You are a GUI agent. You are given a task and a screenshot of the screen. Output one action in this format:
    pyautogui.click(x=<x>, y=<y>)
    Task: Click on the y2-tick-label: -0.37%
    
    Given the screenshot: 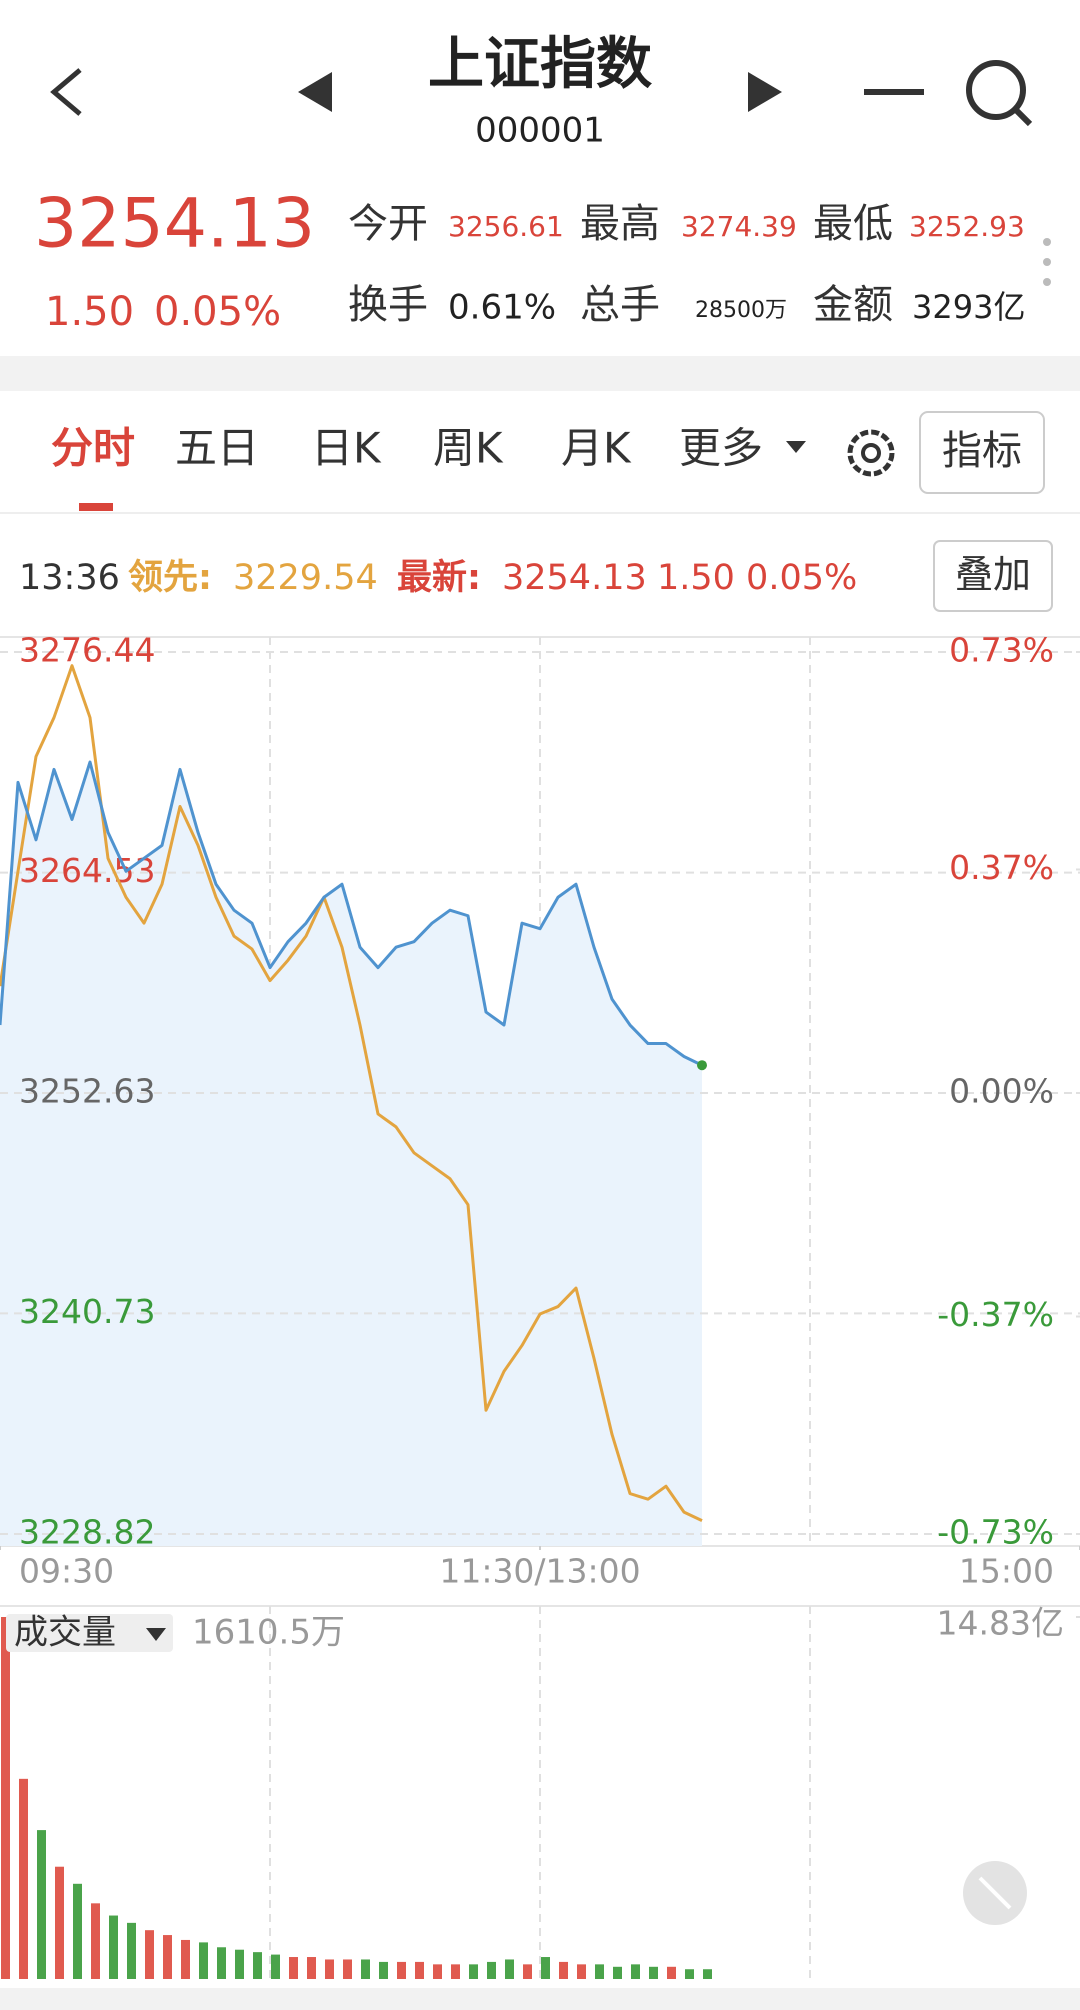 What is the action you would take?
    pyautogui.click(x=995, y=1314)
    